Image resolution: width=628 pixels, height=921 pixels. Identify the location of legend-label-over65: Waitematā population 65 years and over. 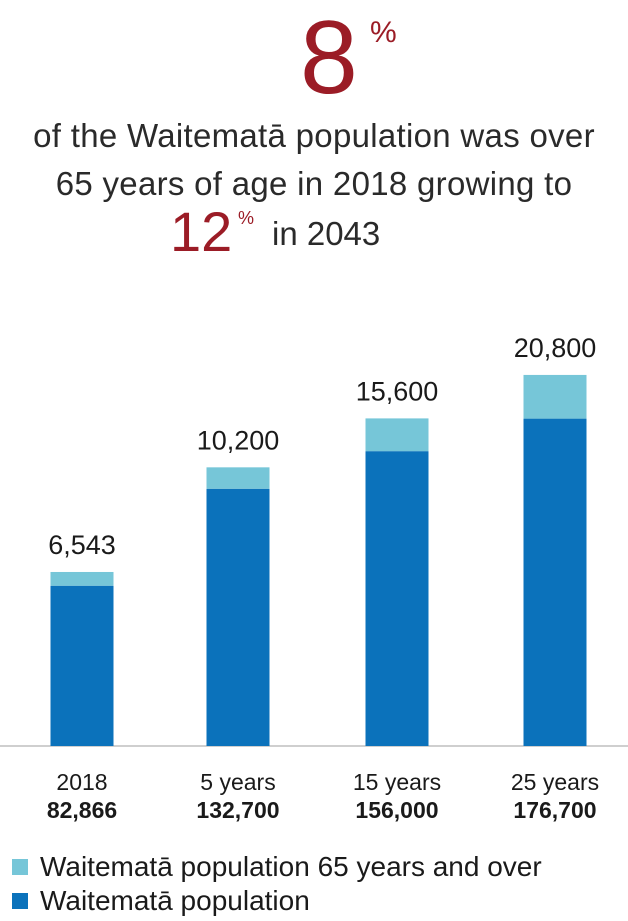
(291, 866).